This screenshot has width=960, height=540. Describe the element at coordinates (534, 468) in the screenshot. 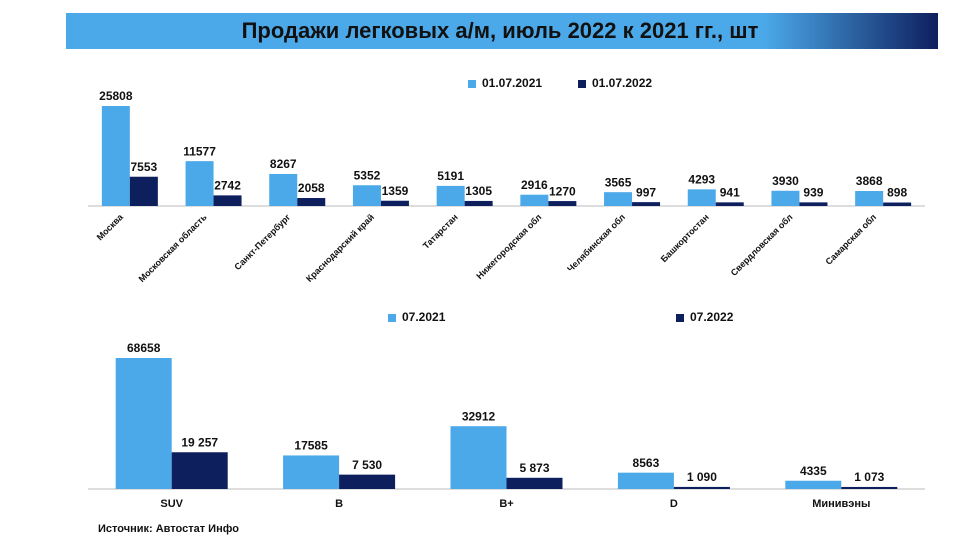

I see `value-label: 5 873` at that location.